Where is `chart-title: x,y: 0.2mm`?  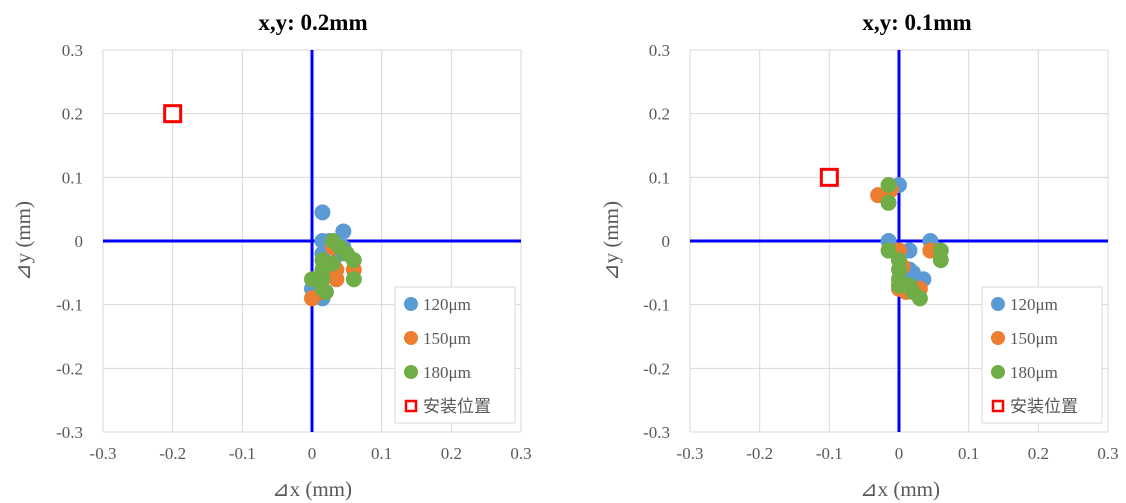 chart-title: x,y: 0.2mm is located at coordinates (312, 22).